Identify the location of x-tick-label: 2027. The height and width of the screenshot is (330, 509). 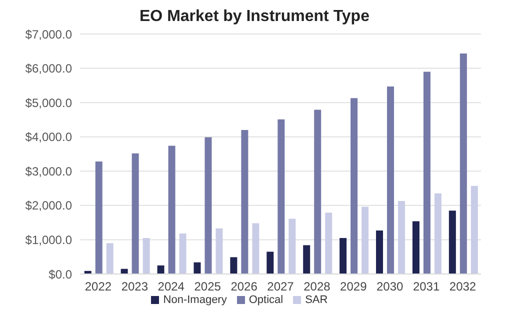
(280, 287).